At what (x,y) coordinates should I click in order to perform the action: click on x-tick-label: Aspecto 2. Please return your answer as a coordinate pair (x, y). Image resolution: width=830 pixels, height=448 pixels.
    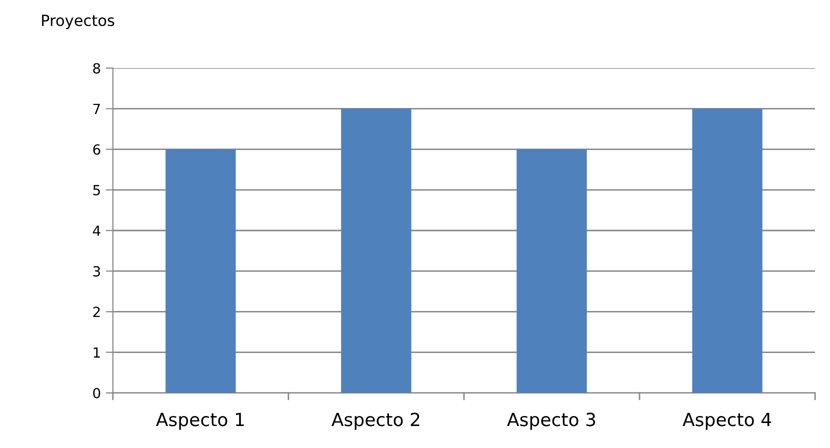
    Looking at the image, I should click on (376, 421).